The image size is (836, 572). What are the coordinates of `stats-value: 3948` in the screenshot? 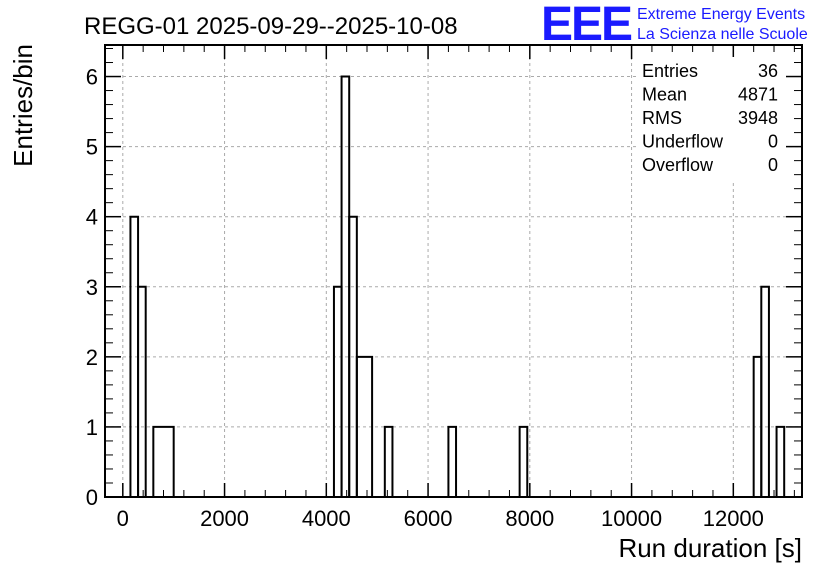 It's located at (758, 118).